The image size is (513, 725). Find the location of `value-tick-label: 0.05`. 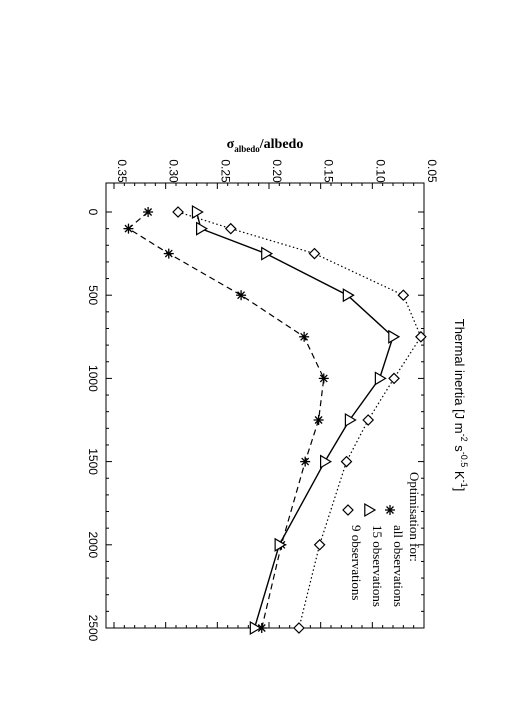

value-tick-label: 0.05 is located at coordinates (432, 171).